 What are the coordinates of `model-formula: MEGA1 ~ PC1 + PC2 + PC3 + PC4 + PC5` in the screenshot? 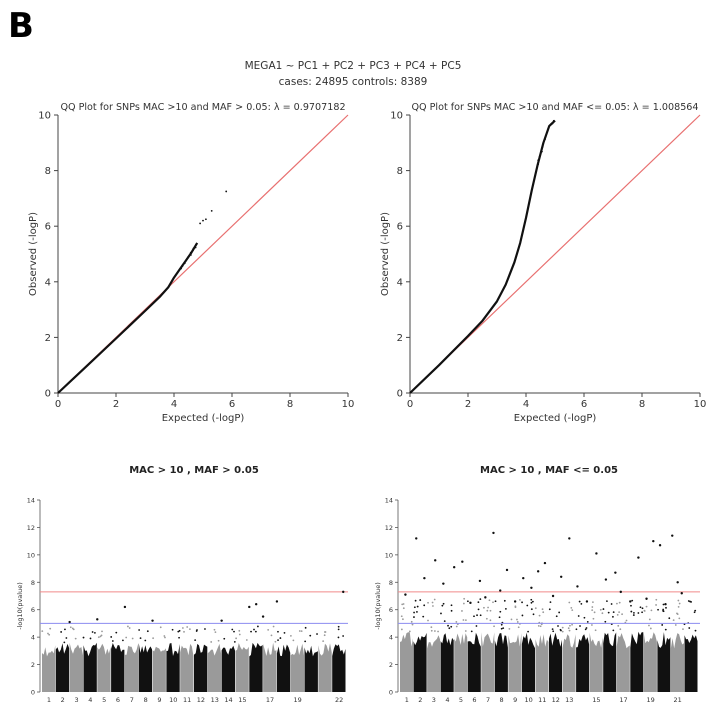 It's located at (353, 66).